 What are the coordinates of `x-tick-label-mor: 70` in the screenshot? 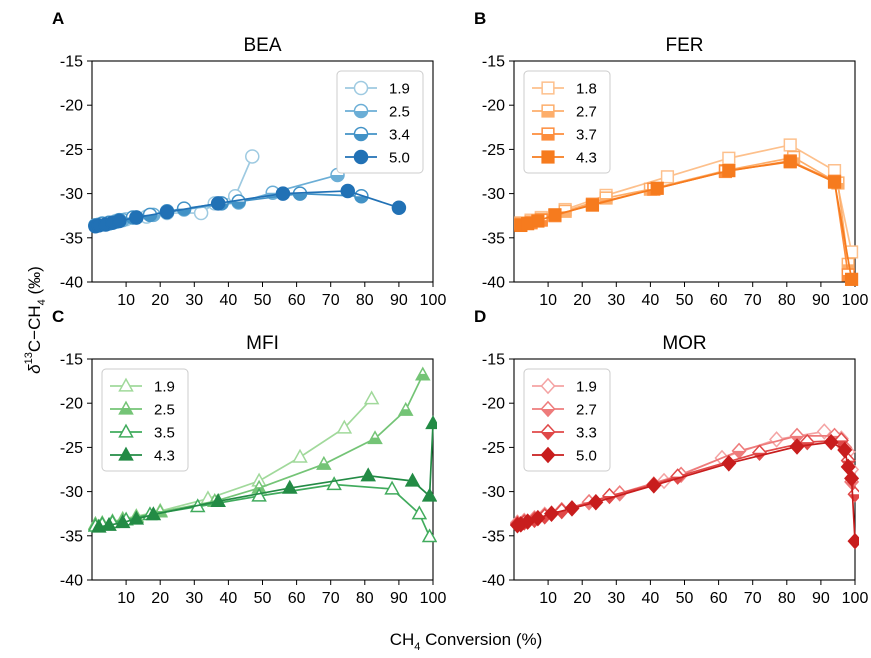 It's located at (753, 598).